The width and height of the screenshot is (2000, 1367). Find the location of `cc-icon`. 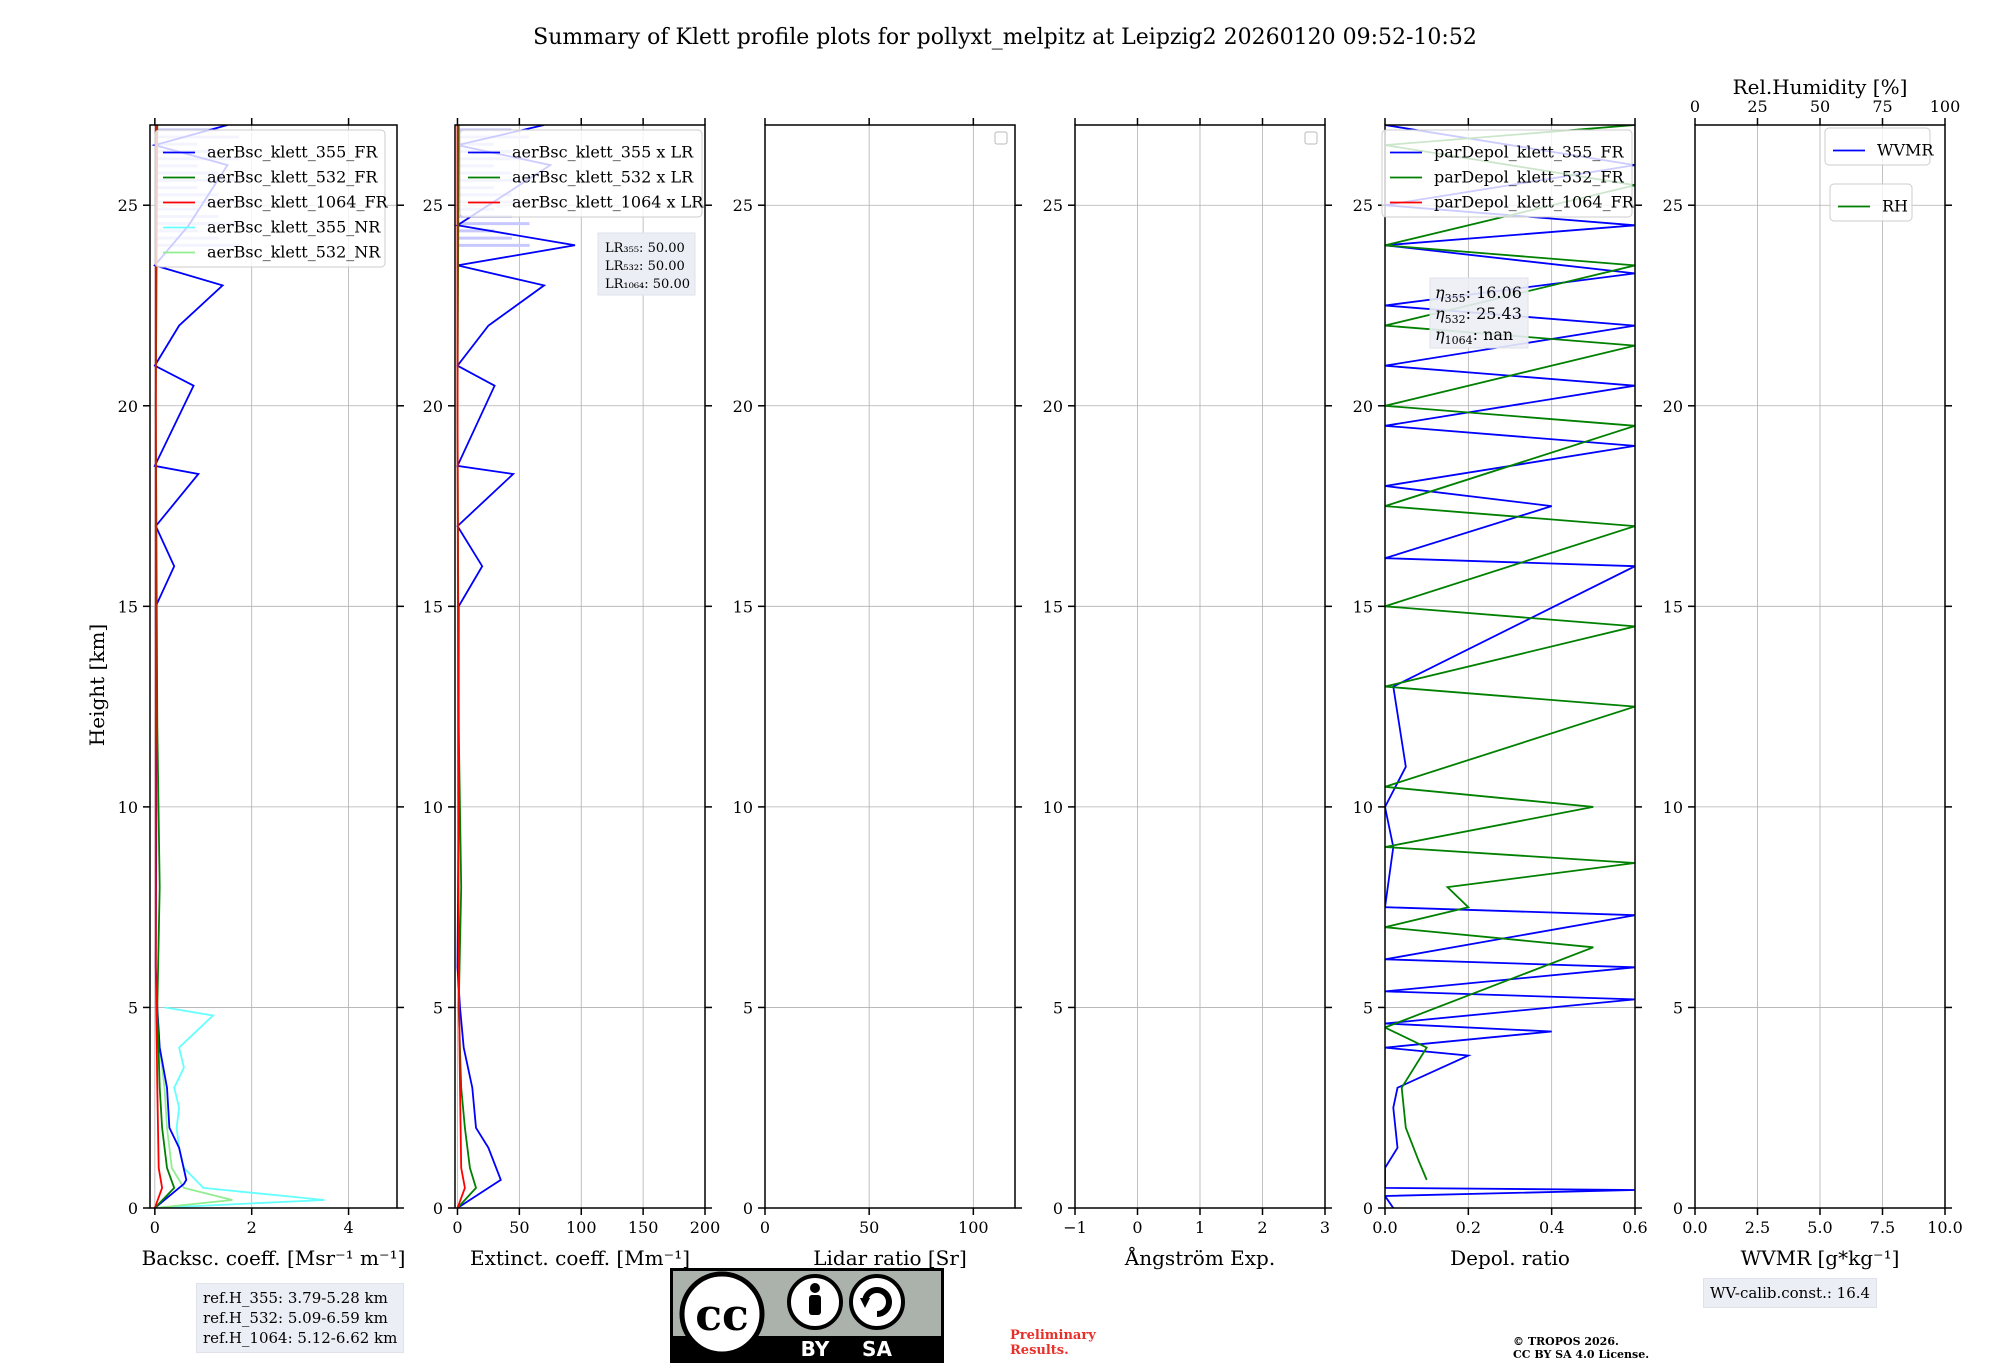

cc-icon is located at coordinates (722, 1314).